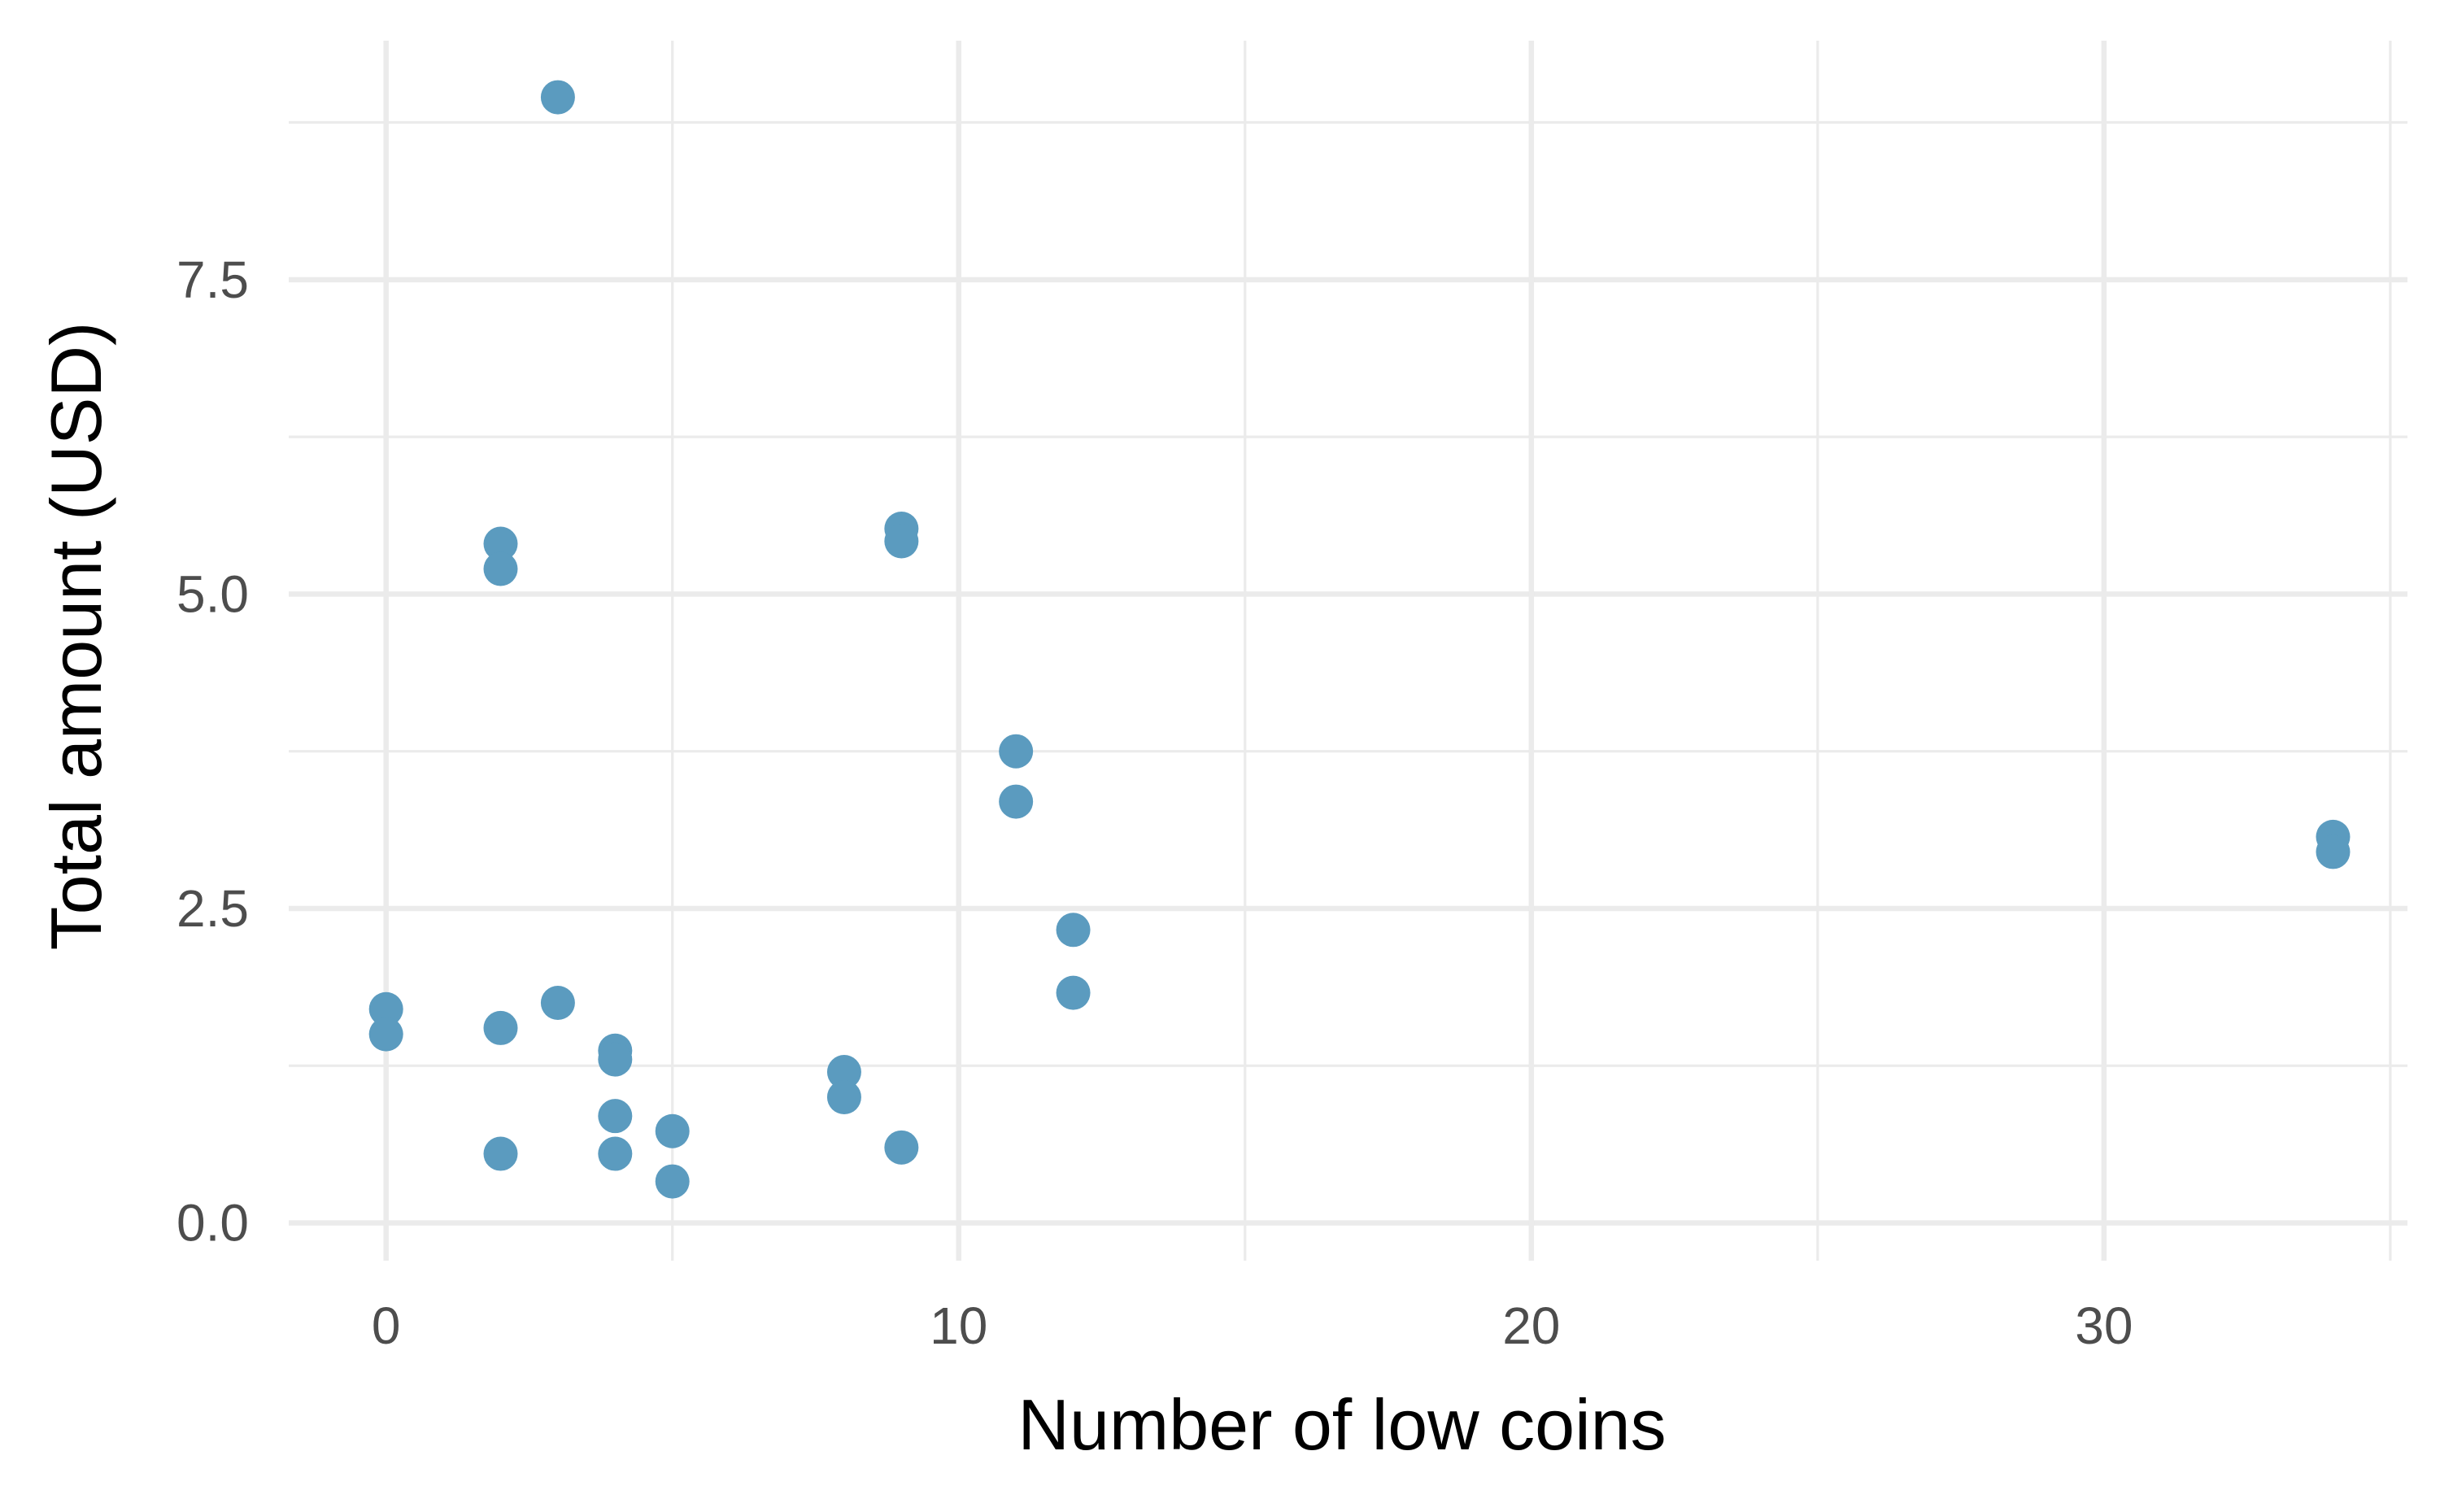  Describe the element at coordinates (212, 1223) in the screenshot. I see `y-tick-label: 0.0` at that location.